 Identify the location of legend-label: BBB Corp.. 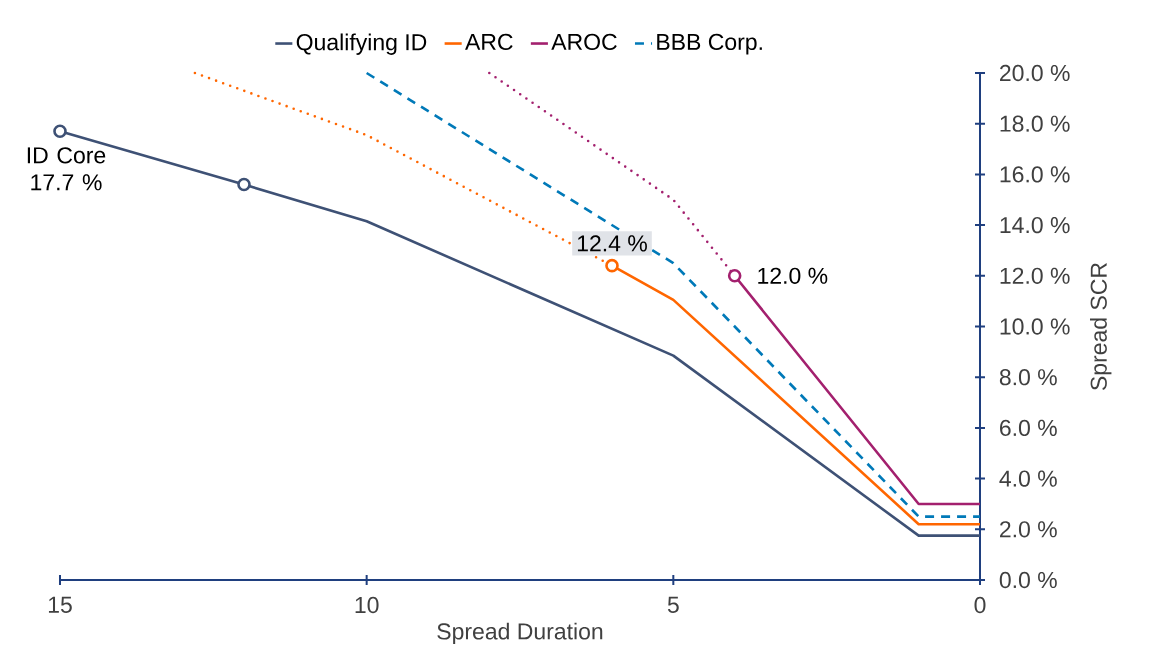
(709, 44).